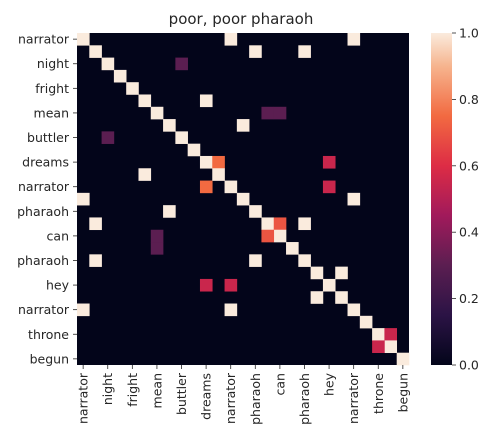 The image size is (489, 442). What do you see at coordinates (378, 393) in the screenshot?
I see `x-tick-label: throne` at bounding box center [378, 393].